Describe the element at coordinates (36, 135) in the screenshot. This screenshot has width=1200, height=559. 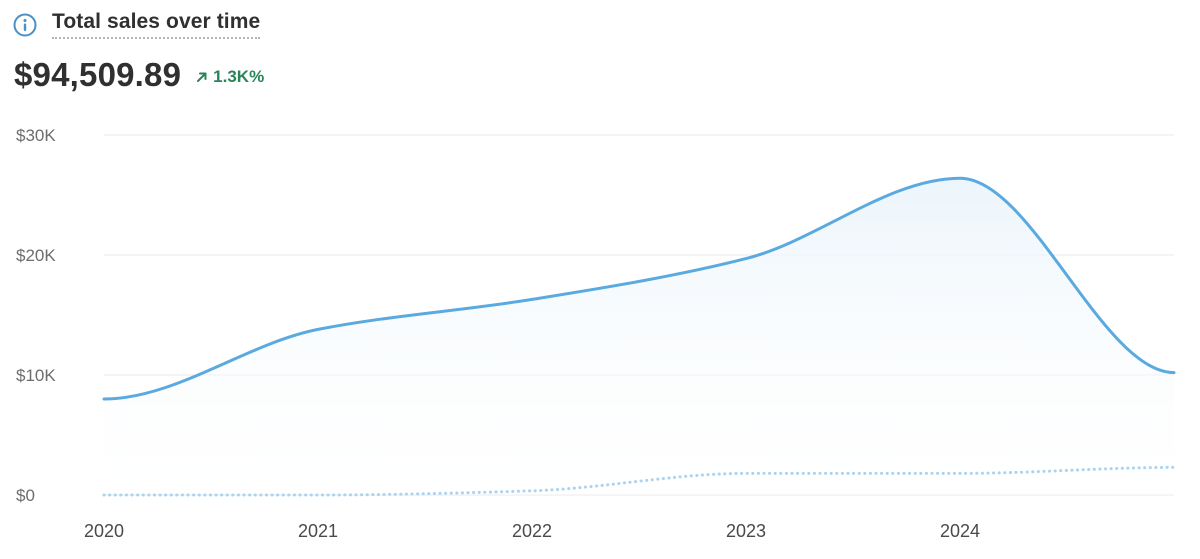
I see `y-tick-label: $30K` at that location.